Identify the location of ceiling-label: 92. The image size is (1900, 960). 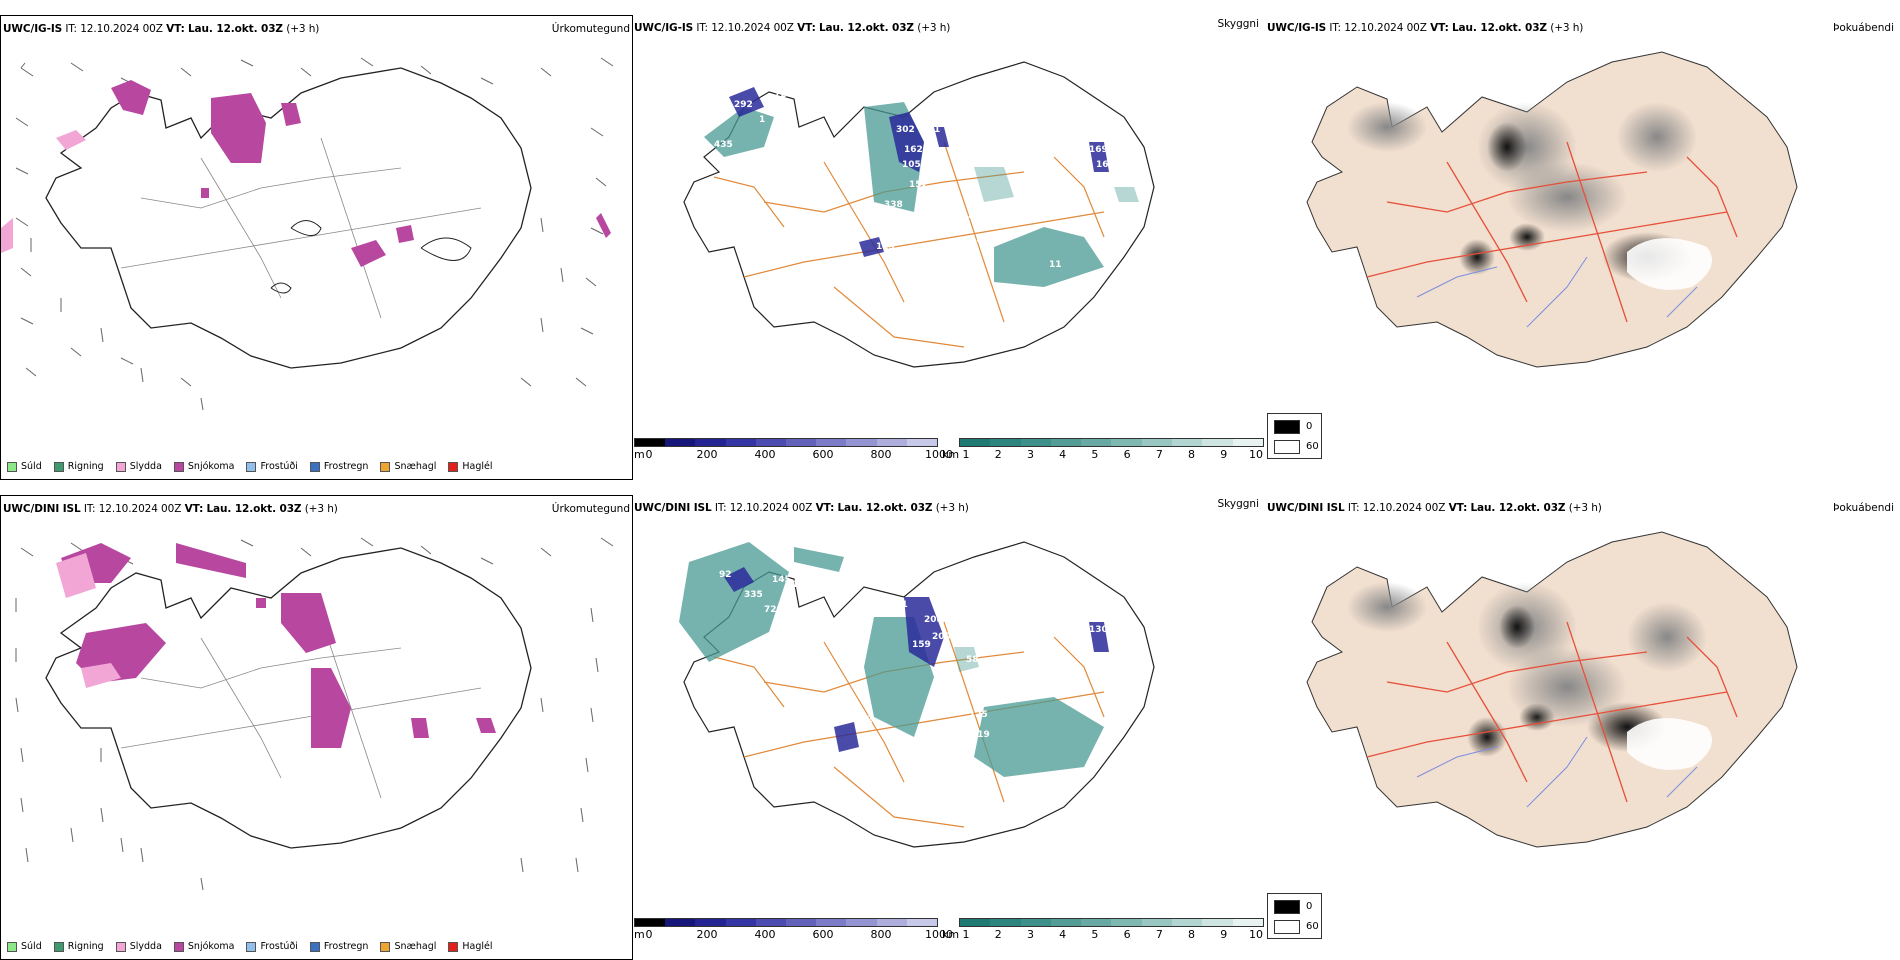
(725, 575).